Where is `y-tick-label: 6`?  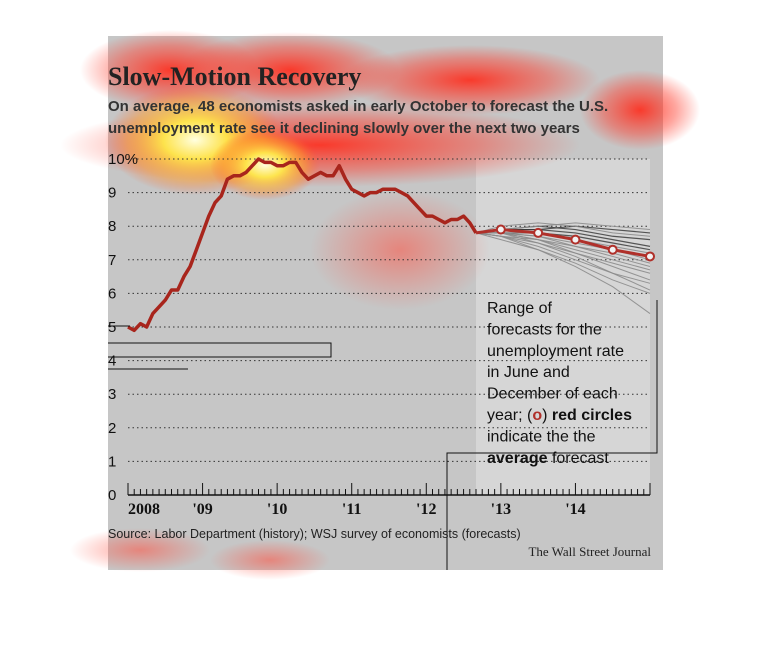 y-tick-label: 6 is located at coordinates (112, 293).